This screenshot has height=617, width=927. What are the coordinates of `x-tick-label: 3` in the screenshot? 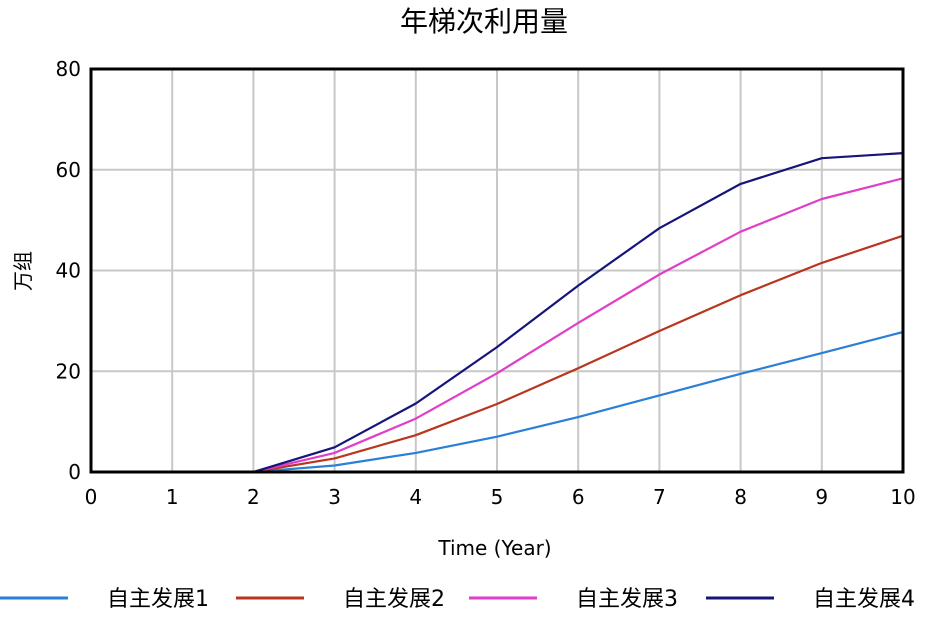 It's located at (334, 497).